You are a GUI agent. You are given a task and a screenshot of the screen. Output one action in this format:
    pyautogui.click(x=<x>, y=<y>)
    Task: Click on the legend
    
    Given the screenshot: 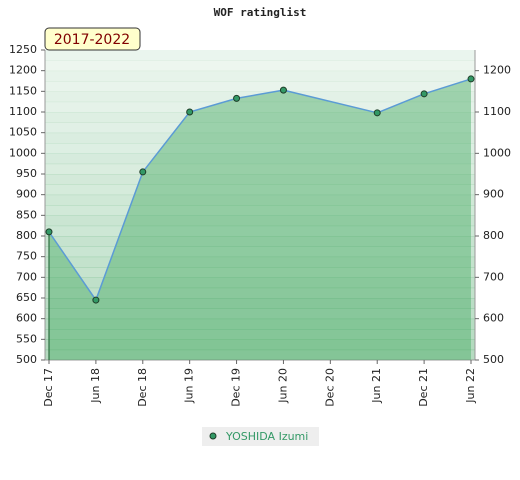 What is the action you would take?
    pyautogui.click(x=260, y=436)
    